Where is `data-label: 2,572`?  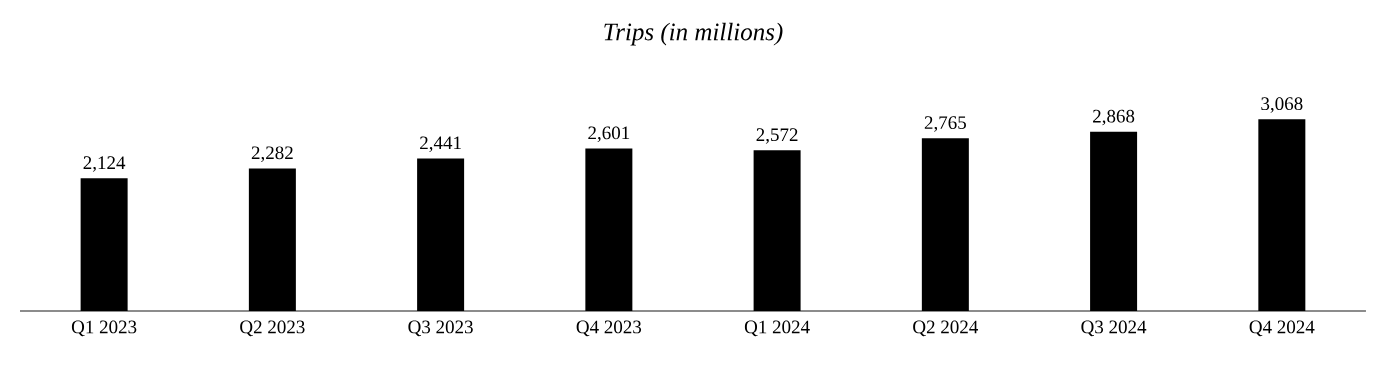 data-label: 2,572 is located at coordinates (777, 136).